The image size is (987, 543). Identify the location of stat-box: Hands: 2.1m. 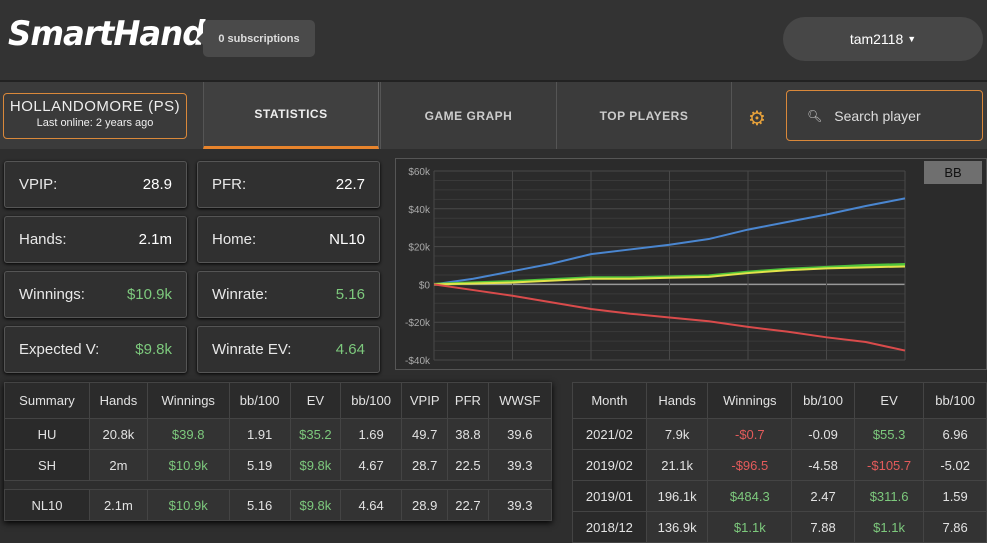
(95, 239).